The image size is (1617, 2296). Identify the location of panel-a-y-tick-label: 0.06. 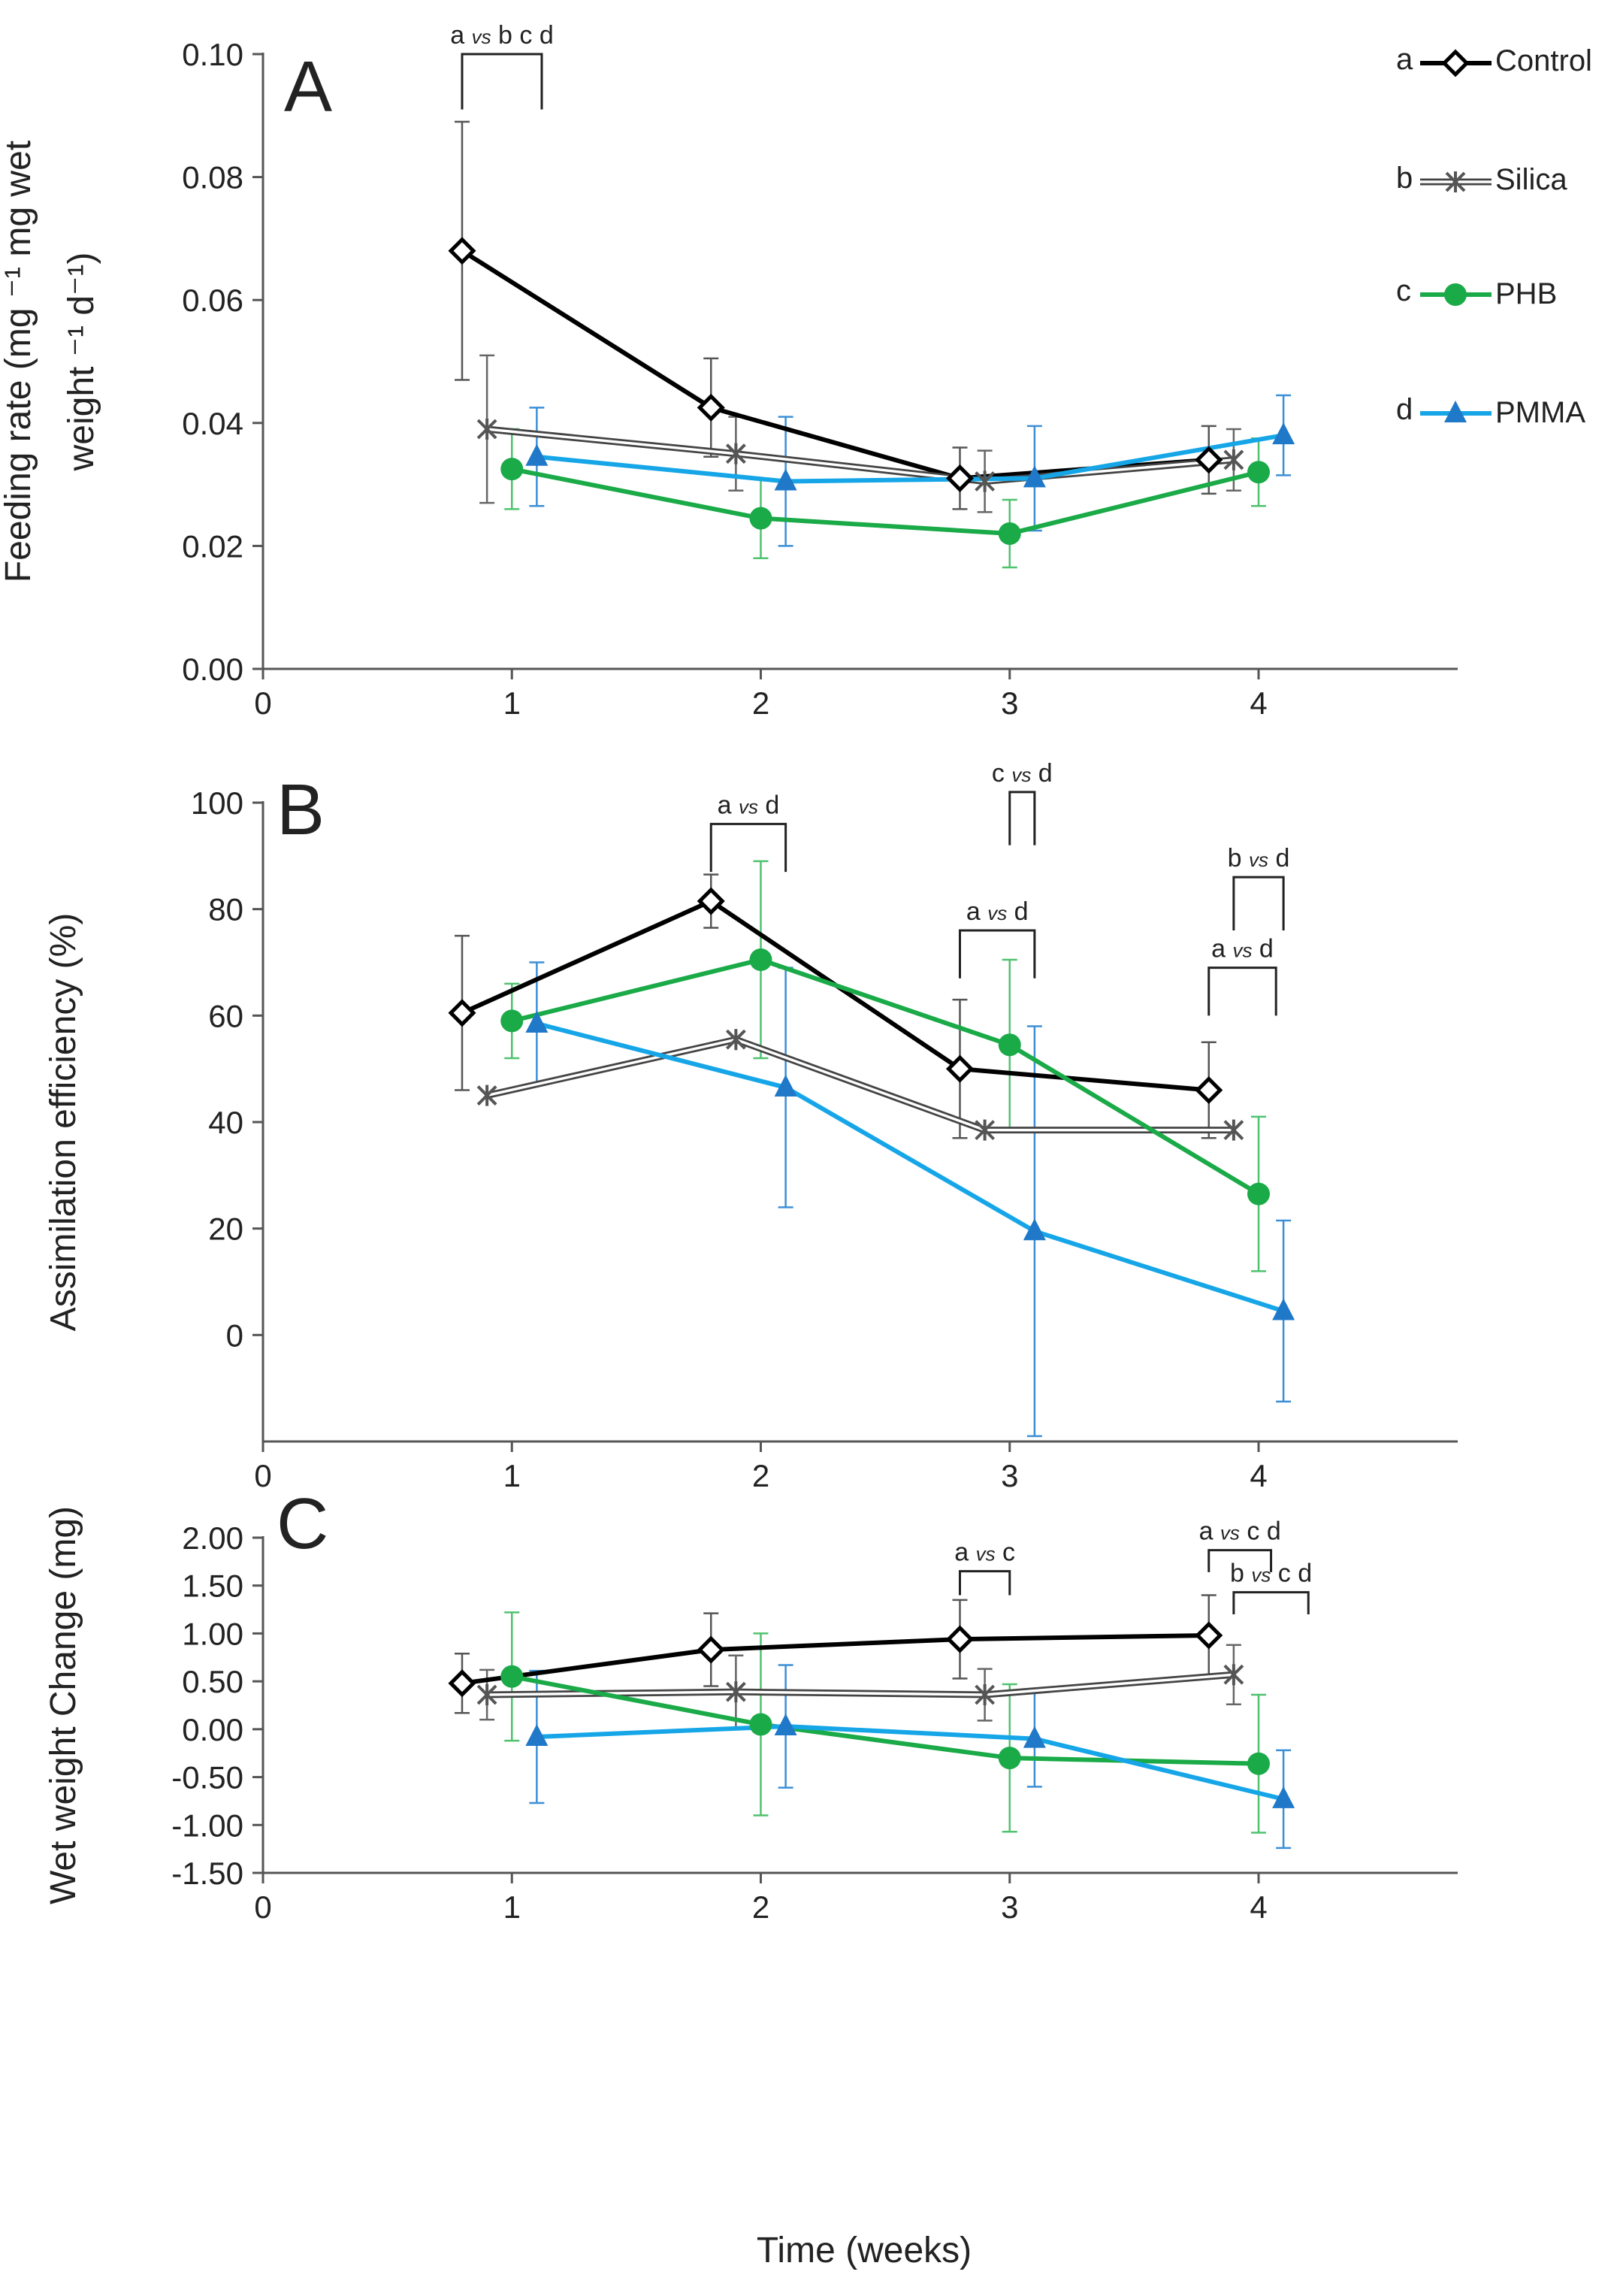
(213, 300).